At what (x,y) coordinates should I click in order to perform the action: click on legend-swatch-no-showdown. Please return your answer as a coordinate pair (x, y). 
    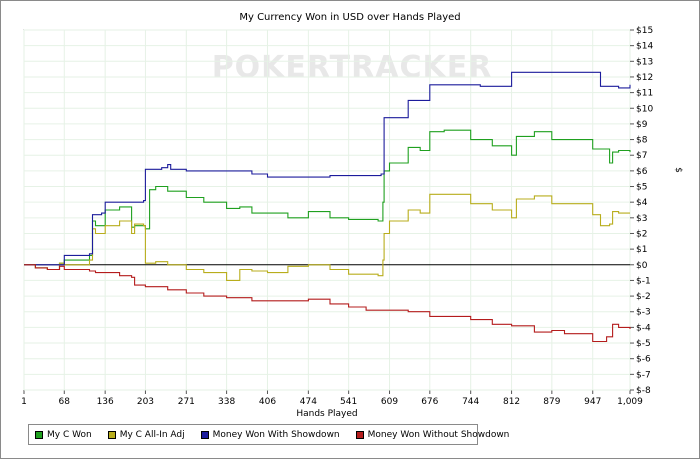
    Looking at the image, I should click on (359, 434).